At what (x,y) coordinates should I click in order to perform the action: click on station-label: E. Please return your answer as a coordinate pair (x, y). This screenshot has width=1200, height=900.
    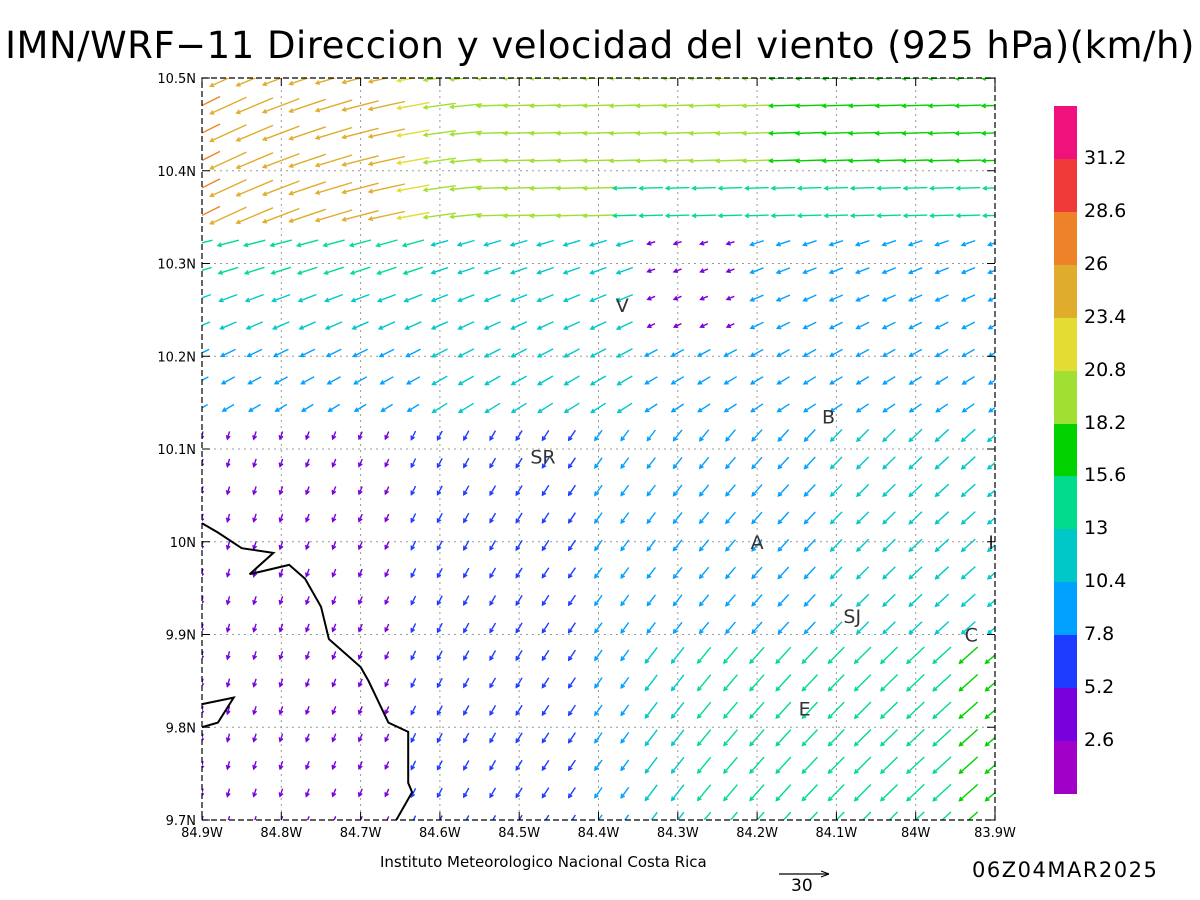
    Looking at the image, I should click on (805, 710).